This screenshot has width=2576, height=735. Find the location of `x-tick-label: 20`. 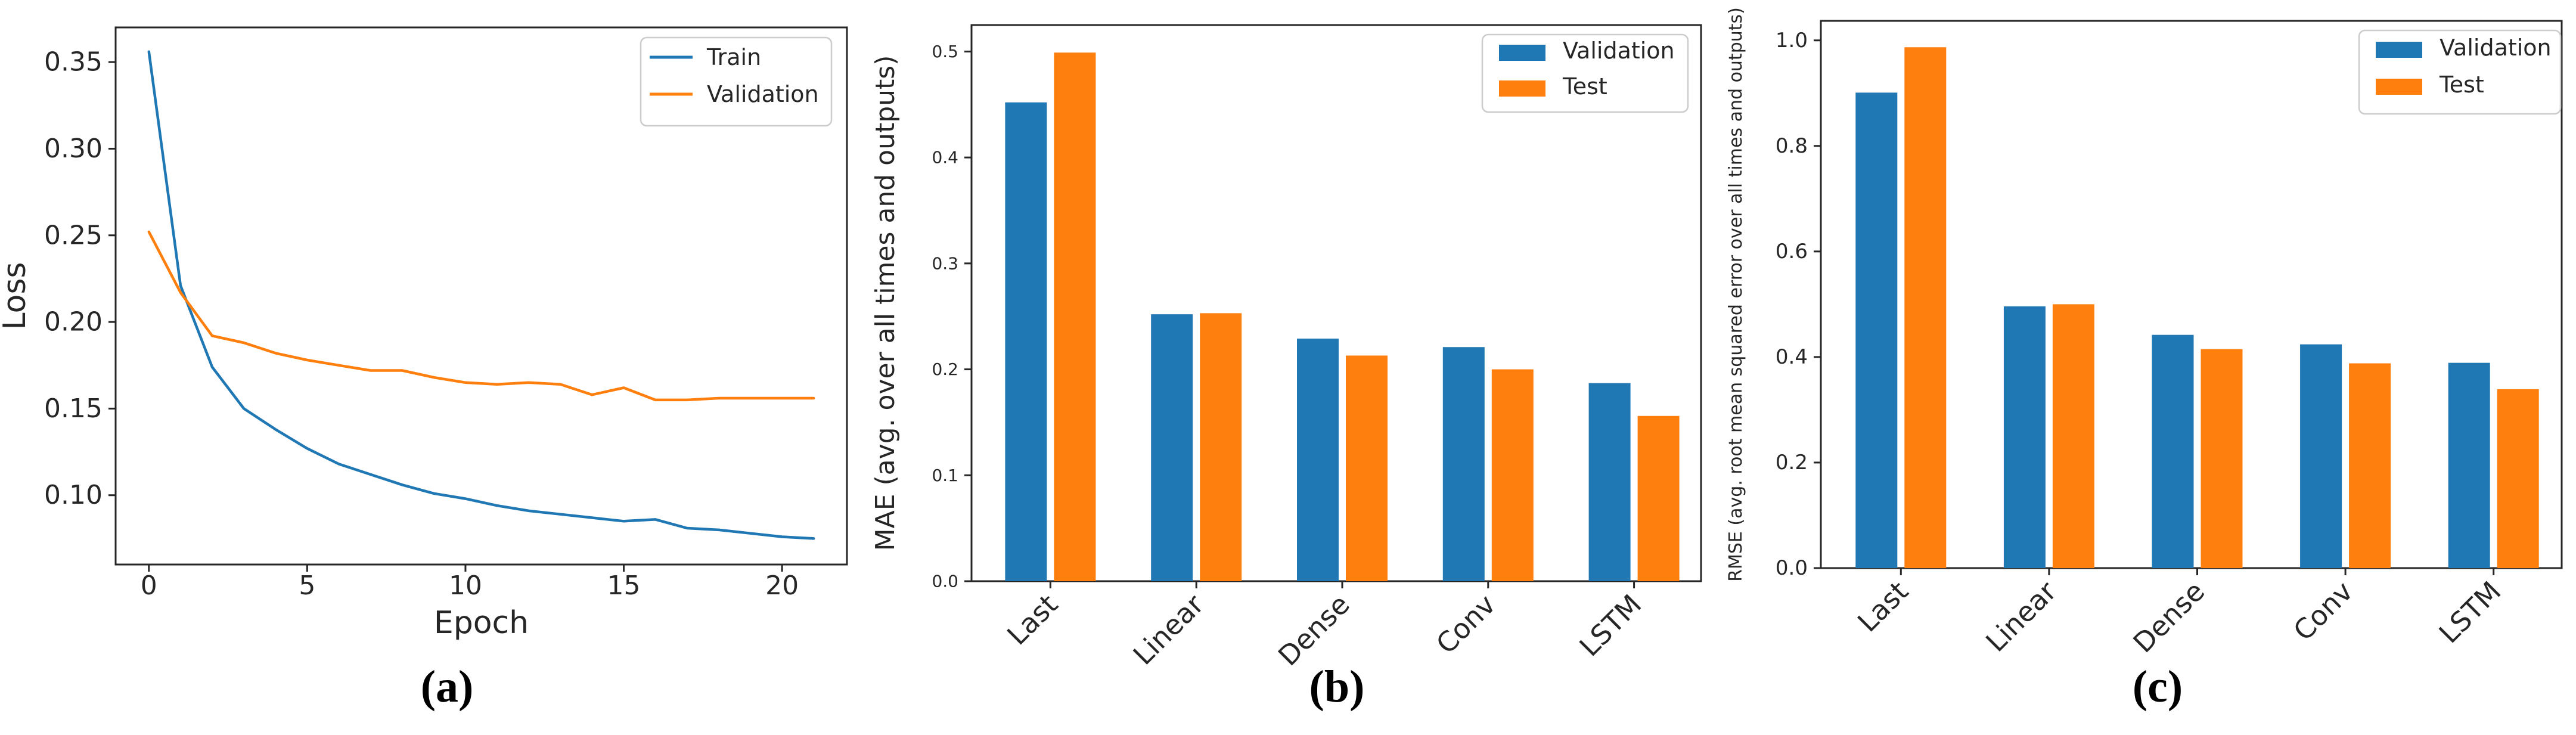

x-tick-label: 20 is located at coordinates (782, 585).